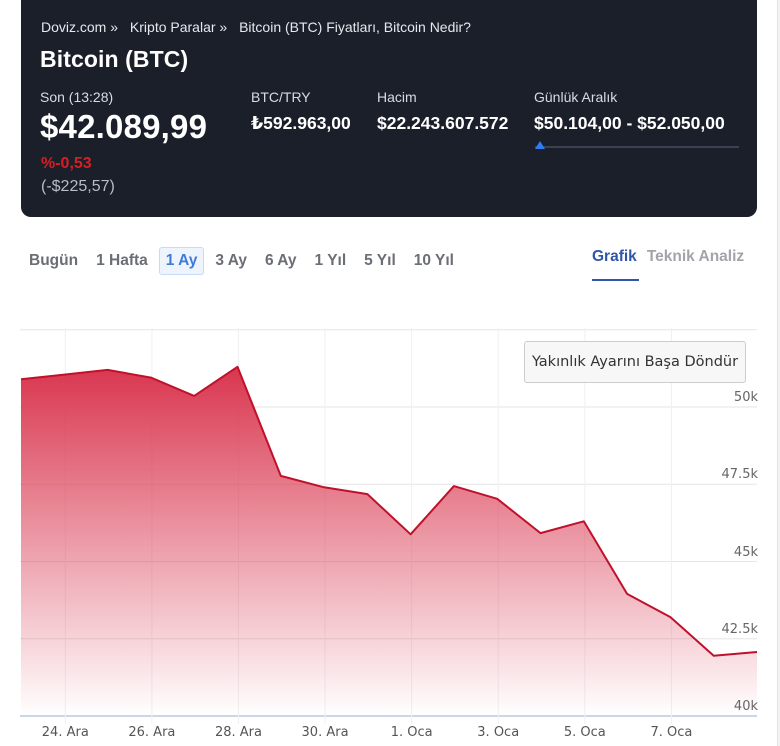 This screenshot has height=746, width=780. I want to click on tab-grafik: Grafik, so click(614, 256).